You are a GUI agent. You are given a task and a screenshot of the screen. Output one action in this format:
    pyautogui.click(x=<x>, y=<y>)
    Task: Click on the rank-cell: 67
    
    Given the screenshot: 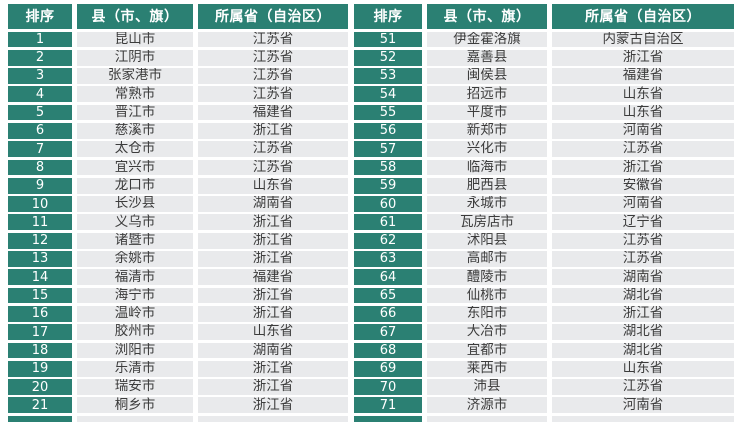 What is the action you would take?
    pyautogui.click(x=388, y=332)
    